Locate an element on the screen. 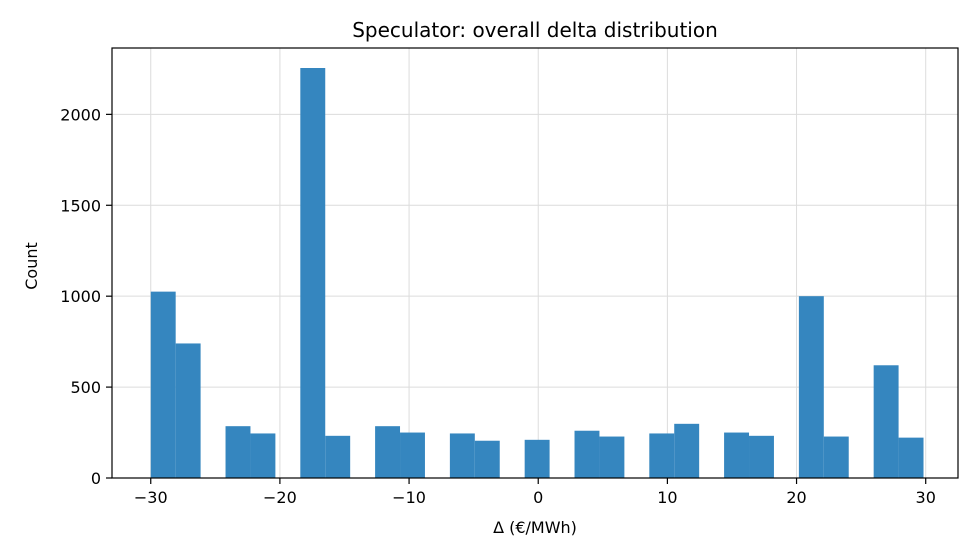  y-axis-ticks: 0 500 1000 1500 2000 is located at coordinates (86, 296).